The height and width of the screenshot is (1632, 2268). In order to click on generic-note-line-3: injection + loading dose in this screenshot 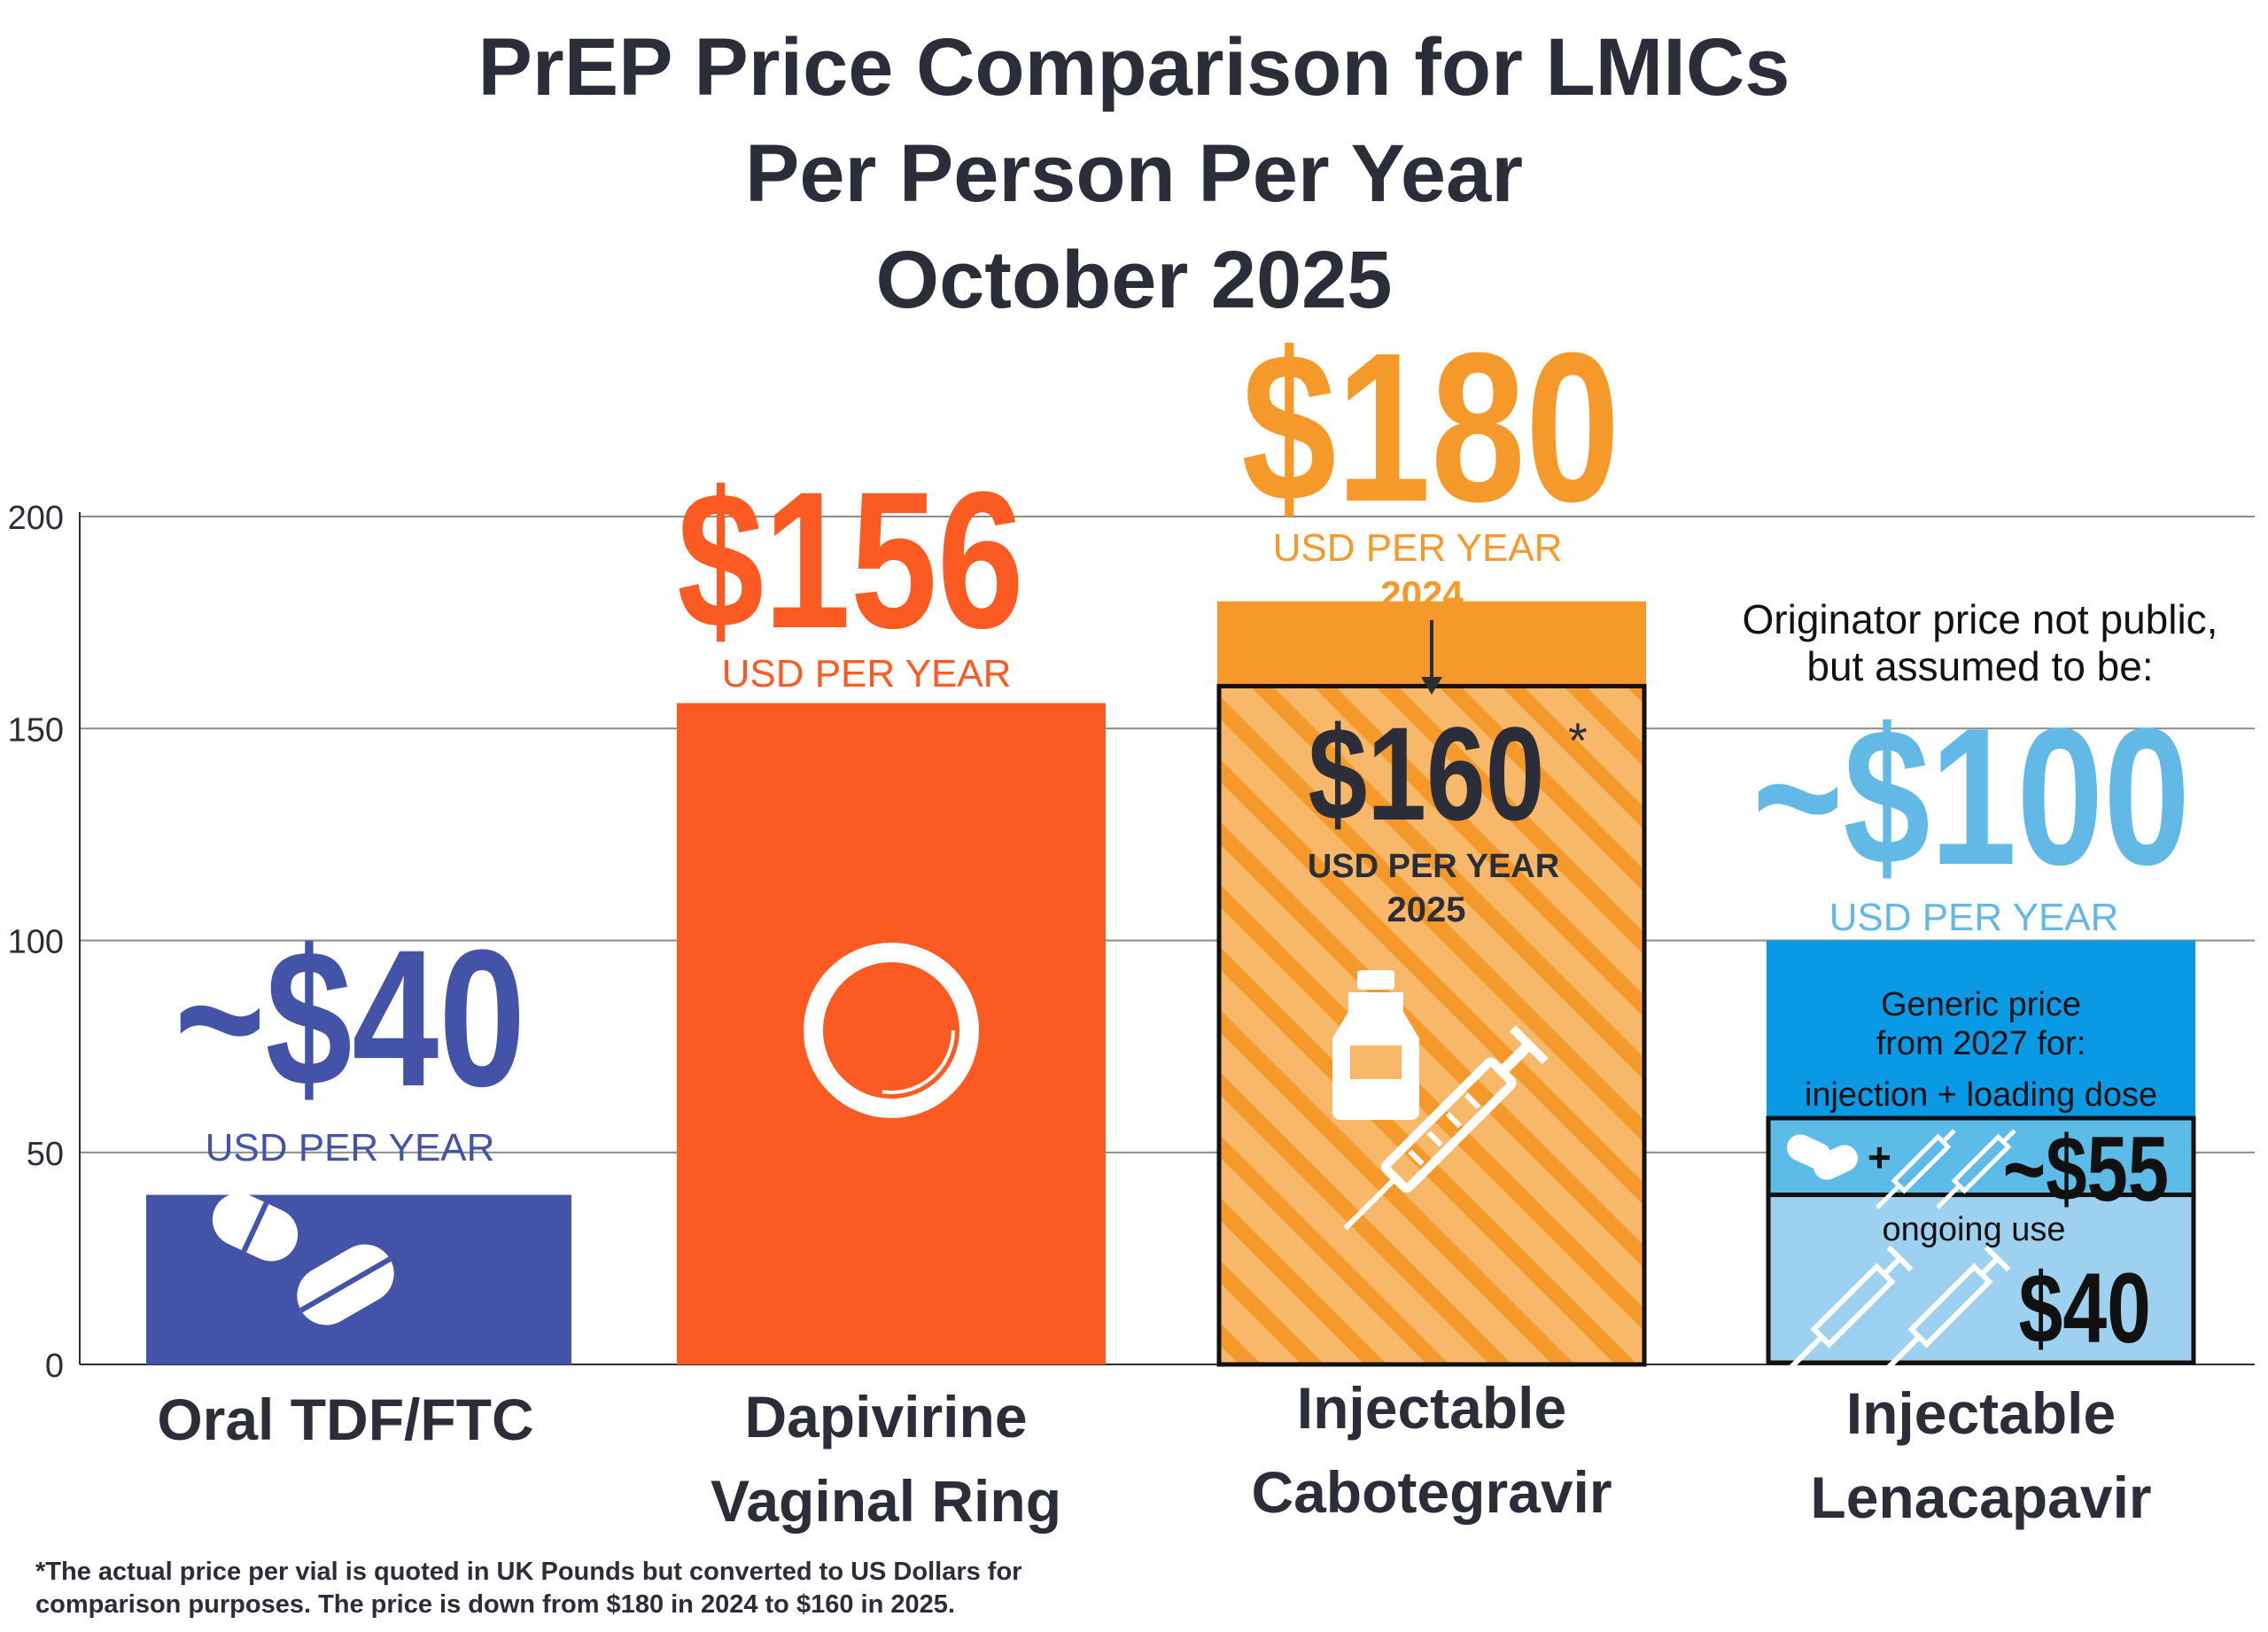, I will do `click(1981, 1095)`.